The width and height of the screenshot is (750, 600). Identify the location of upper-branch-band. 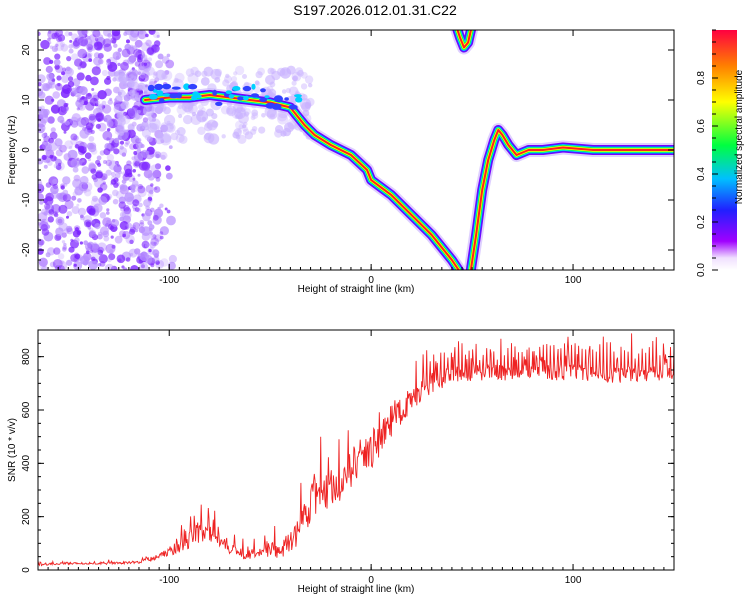
(464, 39).